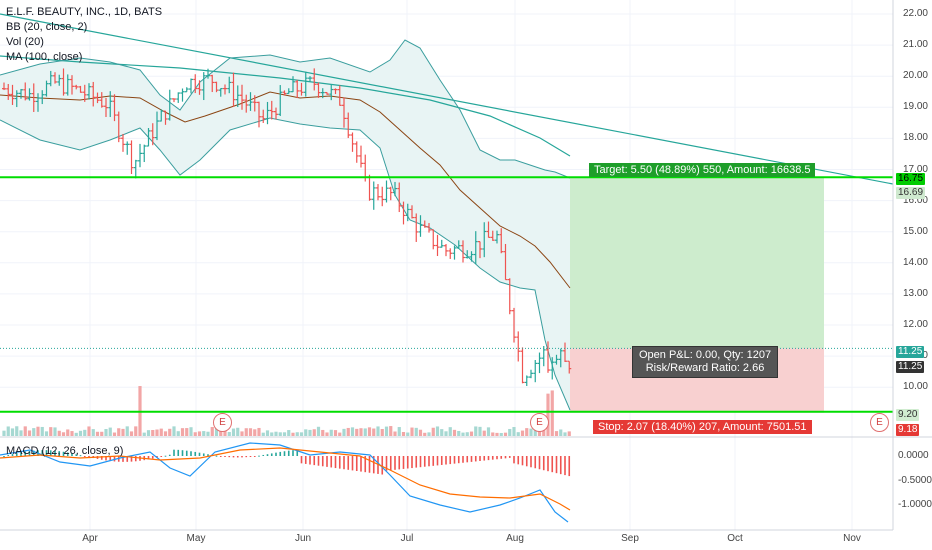  Describe the element at coordinates (44, 57) in the screenshot. I see `legend-ma: MA (100, close)` at that location.